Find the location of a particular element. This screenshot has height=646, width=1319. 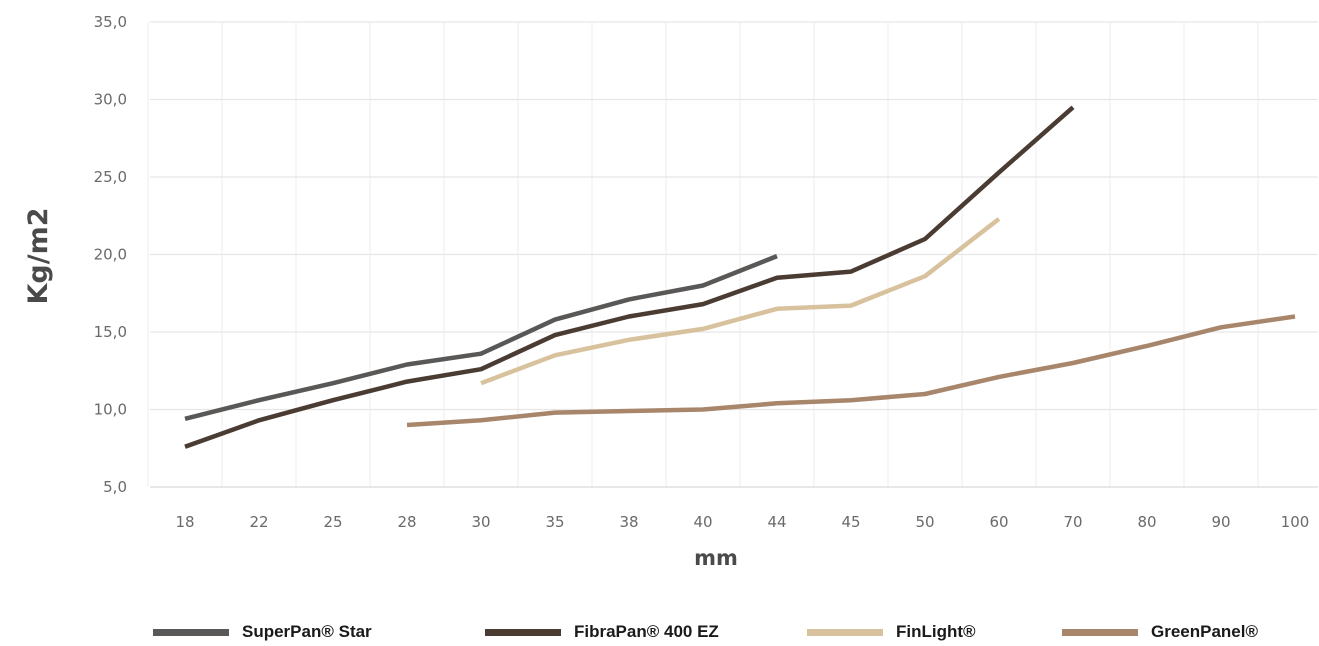

x-tick-label: 60 is located at coordinates (998, 522).